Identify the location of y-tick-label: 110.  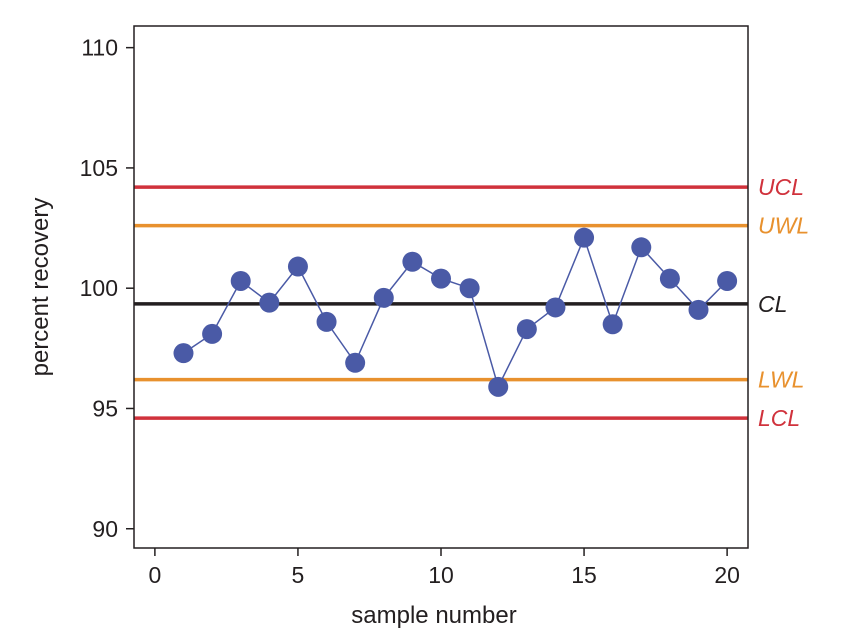
(99, 48).